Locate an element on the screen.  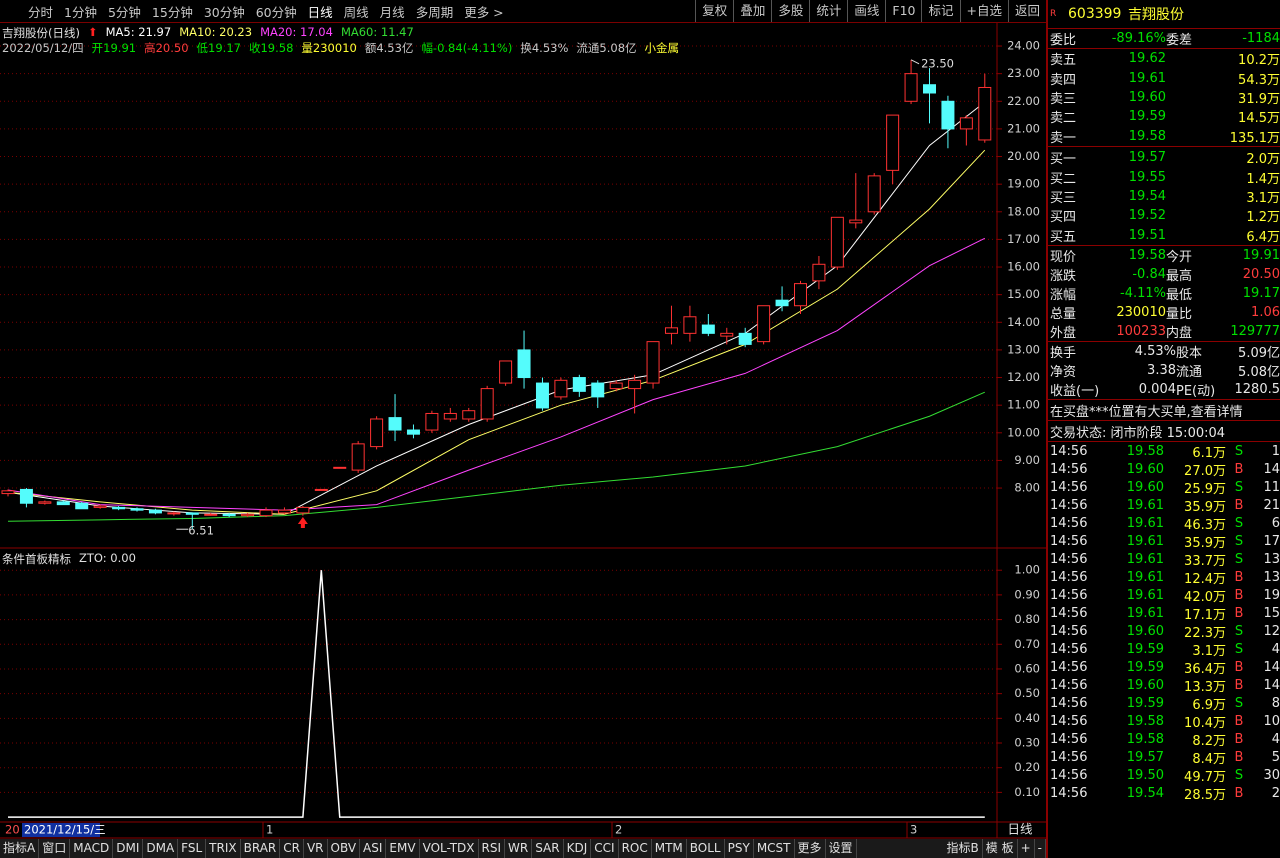
period-tab: 5分钟 is located at coordinates (124, 12).